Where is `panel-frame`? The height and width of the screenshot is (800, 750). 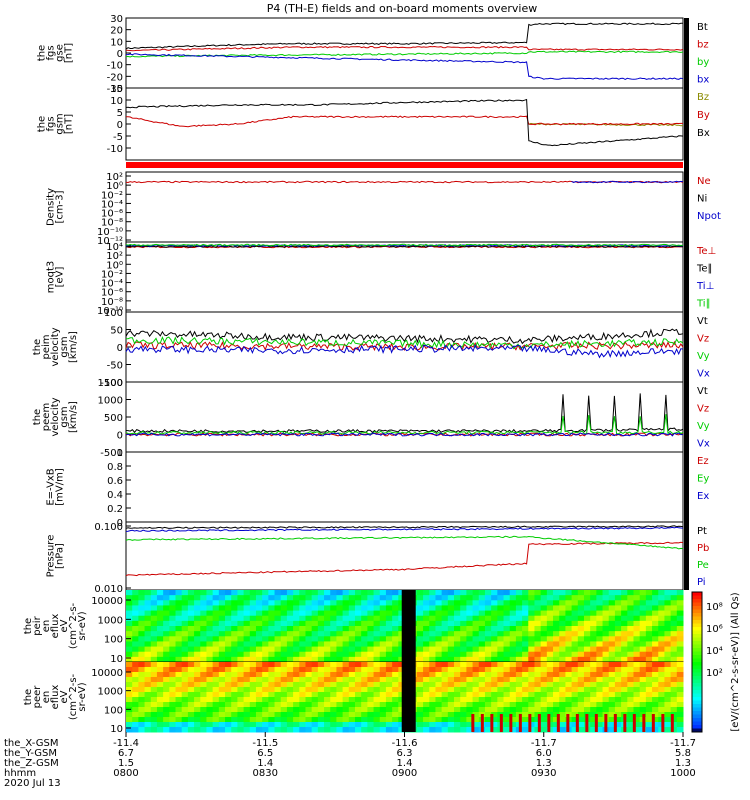
panel-frame is located at coordinates (404, 417).